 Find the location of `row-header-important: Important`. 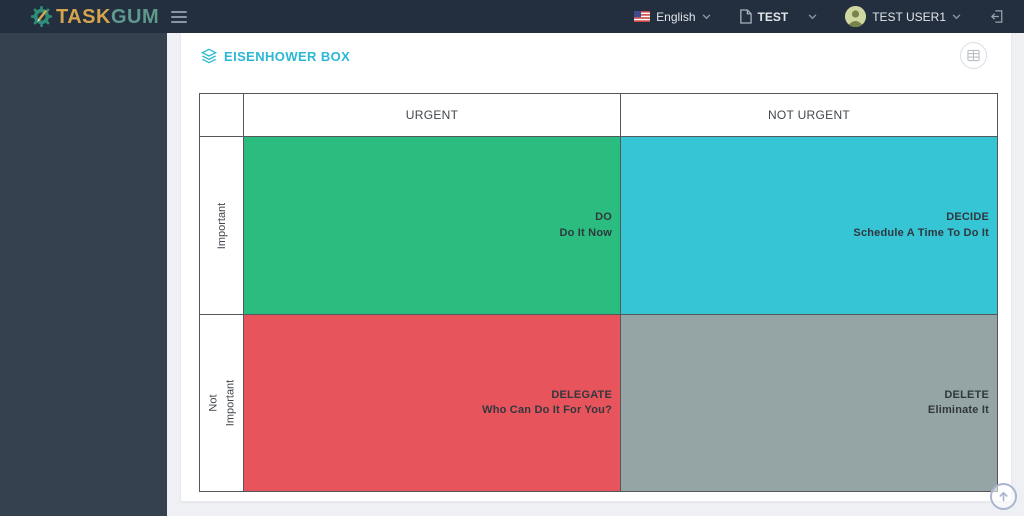

row-header-important: Important is located at coordinates (221, 225).